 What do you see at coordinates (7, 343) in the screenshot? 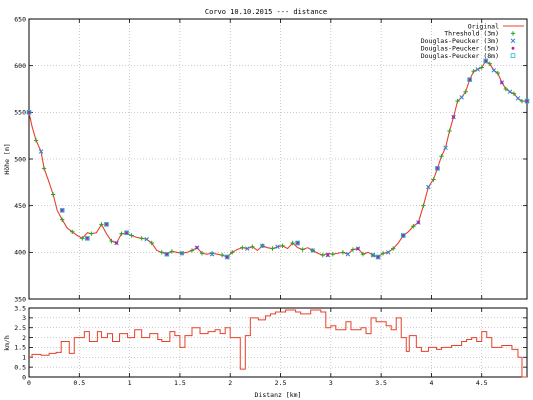
I see `bottom-y-axis-label: km/h` at bounding box center [7, 343].